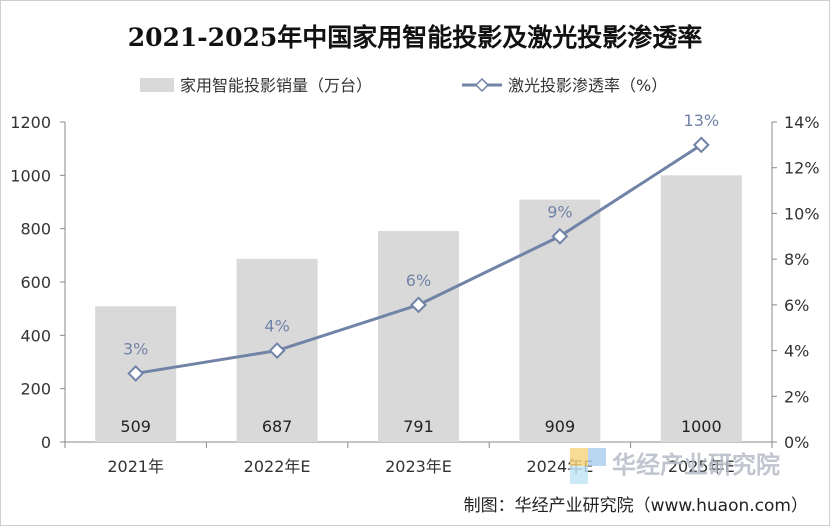 This screenshot has height=526, width=830. What do you see at coordinates (796, 259) in the screenshot?
I see `y-right-tick-label: 8%` at bounding box center [796, 259].